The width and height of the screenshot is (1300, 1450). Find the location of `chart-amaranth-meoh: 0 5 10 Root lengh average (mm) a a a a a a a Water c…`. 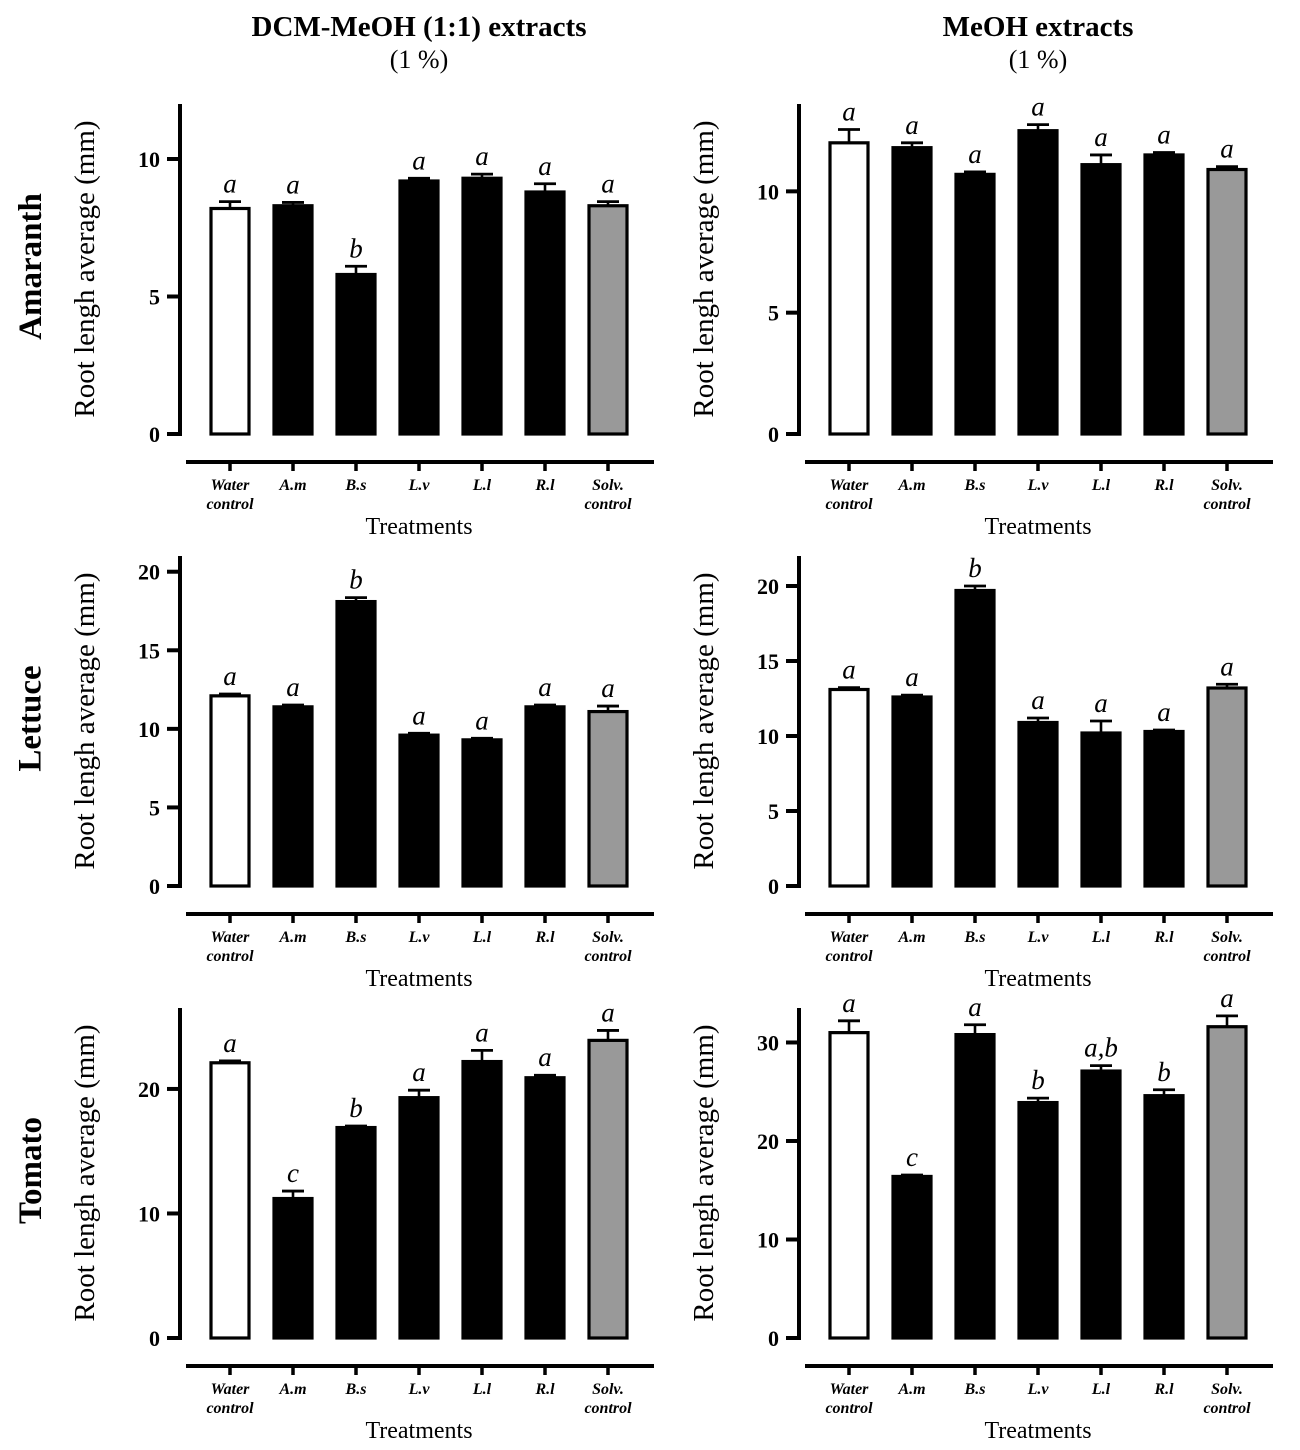

chart-amaranth-meoh: 0 5 10 Root lengh average (mm) a a a a a a a Water c… is located at coordinates (990, 314).